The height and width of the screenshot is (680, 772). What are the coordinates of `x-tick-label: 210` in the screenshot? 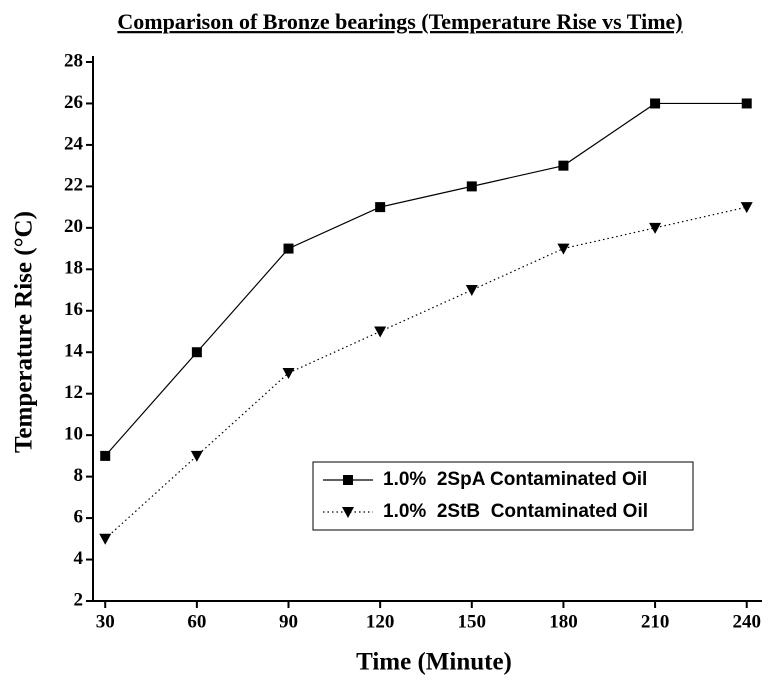 It's located at (655, 621).